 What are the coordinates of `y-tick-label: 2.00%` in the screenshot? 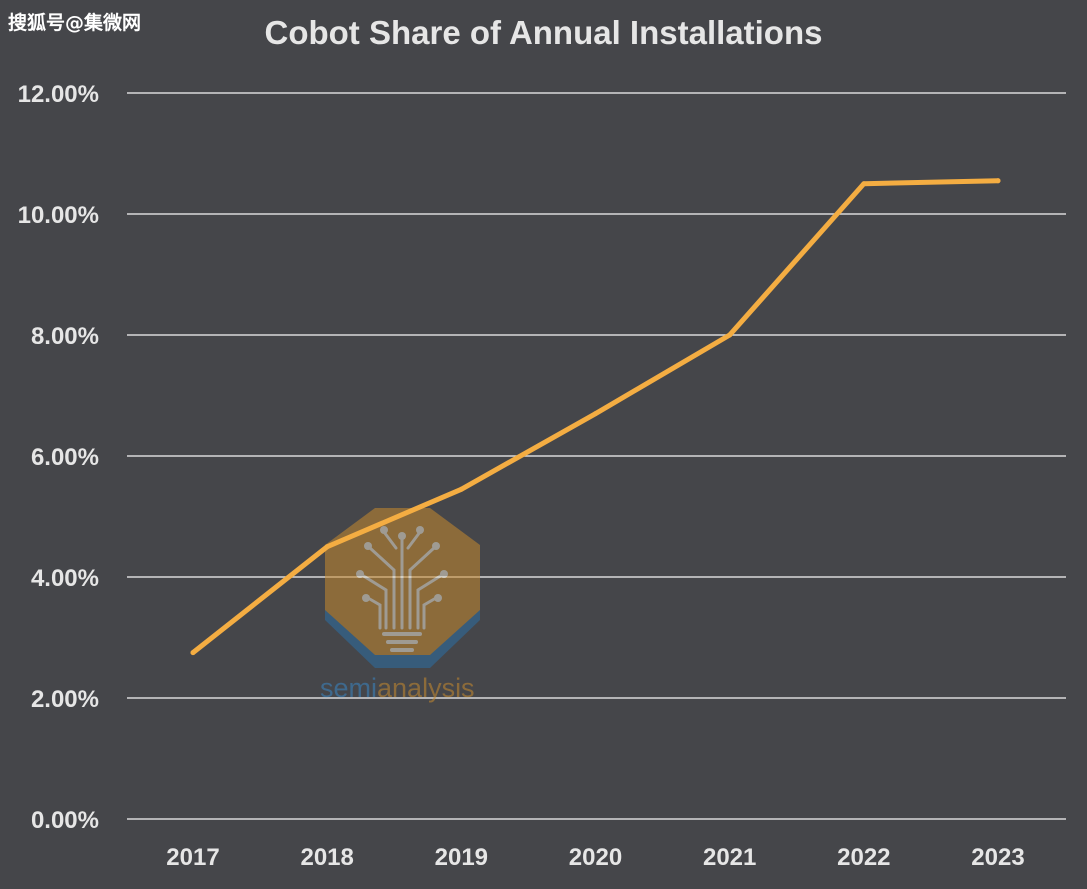 It's located at (65, 699).